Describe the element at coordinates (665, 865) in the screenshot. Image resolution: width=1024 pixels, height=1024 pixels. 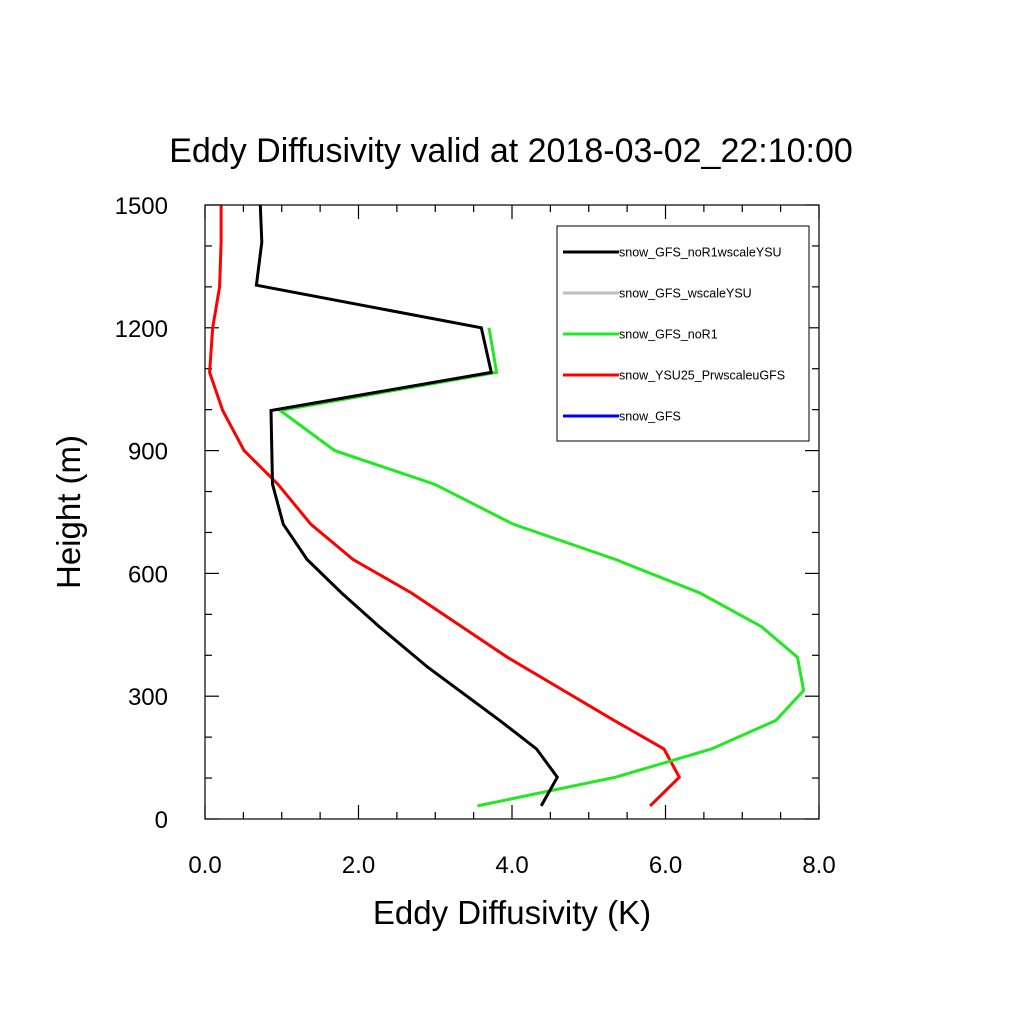
I see `x-tick-label: 6.0` at that location.